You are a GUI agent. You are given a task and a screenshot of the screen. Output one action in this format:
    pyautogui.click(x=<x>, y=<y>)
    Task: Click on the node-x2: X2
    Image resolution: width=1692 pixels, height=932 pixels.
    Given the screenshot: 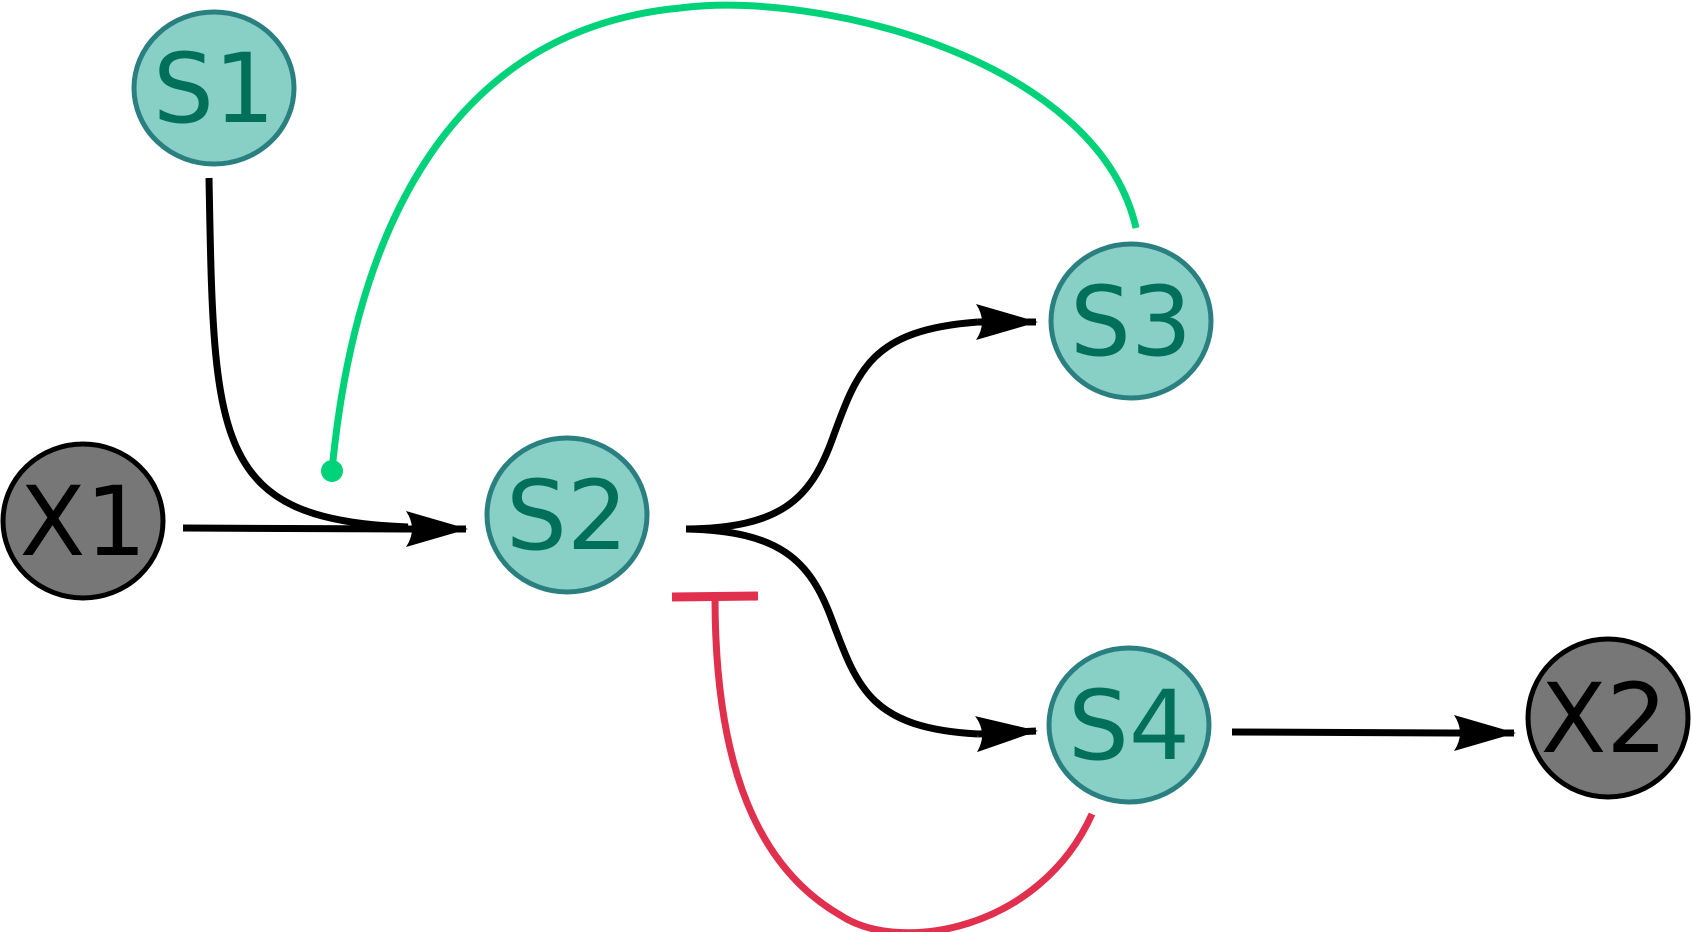 What is the action you would take?
    pyautogui.click(x=1608, y=718)
    